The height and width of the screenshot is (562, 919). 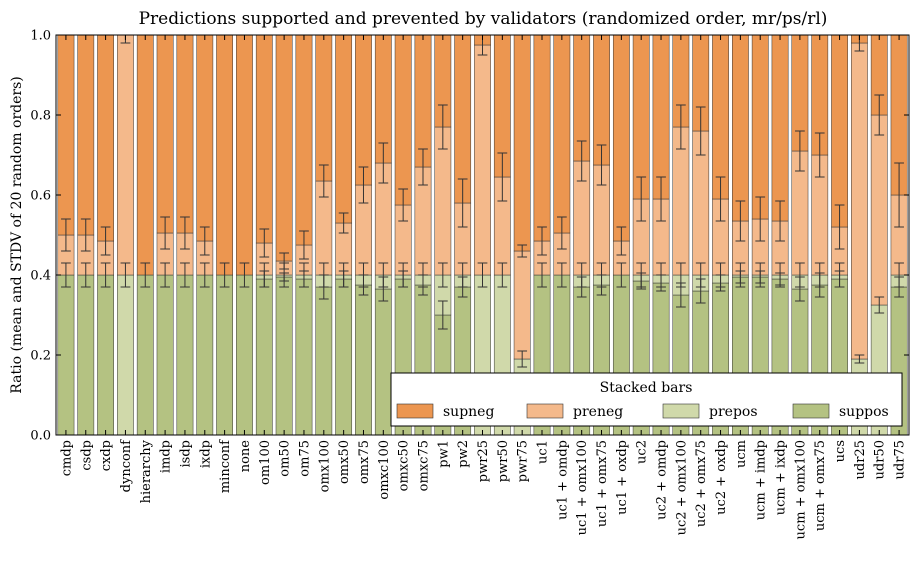 What do you see at coordinates (40, 36) in the screenshot?
I see `y-tick-label: 1.0` at bounding box center [40, 36].